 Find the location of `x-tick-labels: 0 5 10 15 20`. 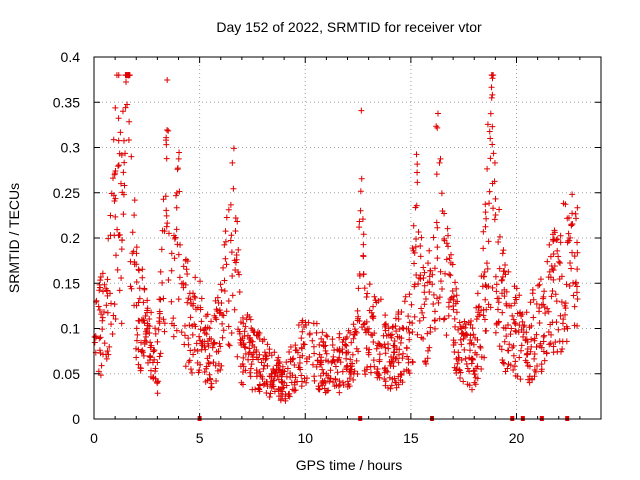

x-tick-labels: 0 5 10 15 20 is located at coordinates (307, 438).